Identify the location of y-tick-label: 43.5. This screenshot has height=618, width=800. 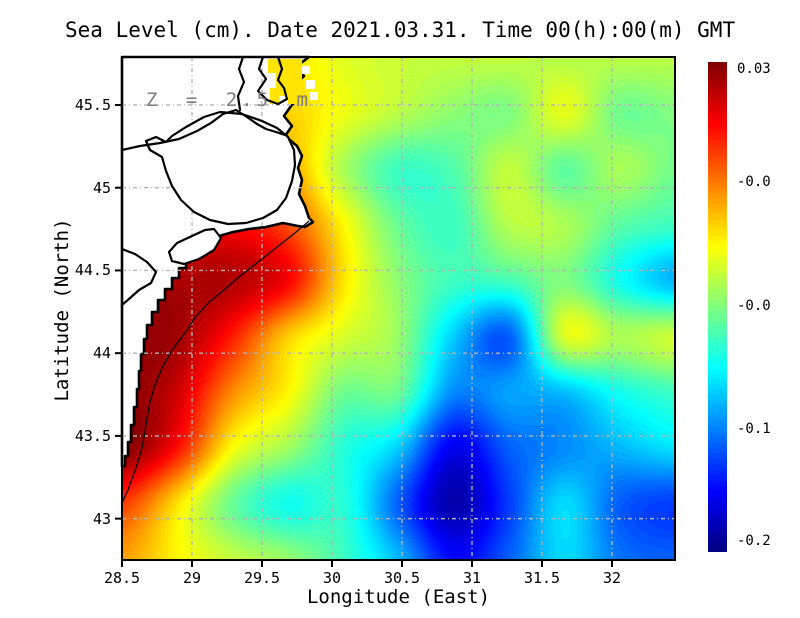
(92, 435).